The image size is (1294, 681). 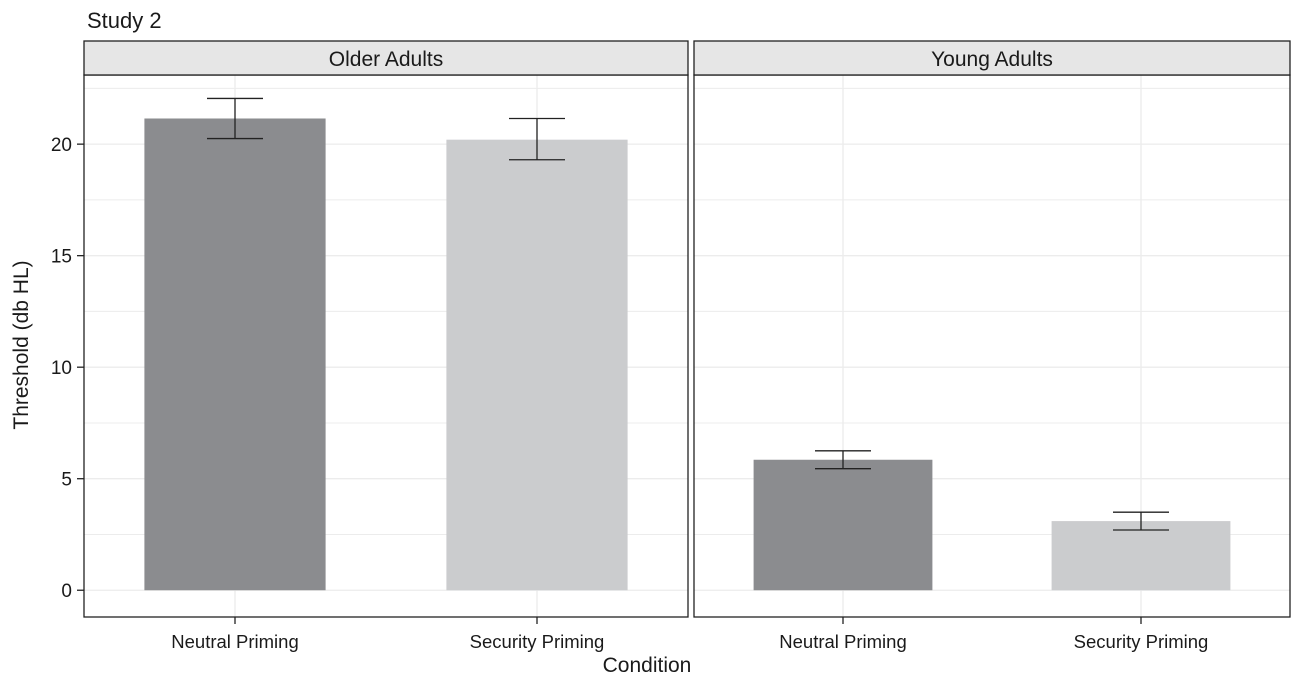 I want to click on y-tick-label: 20, so click(x=61, y=145).